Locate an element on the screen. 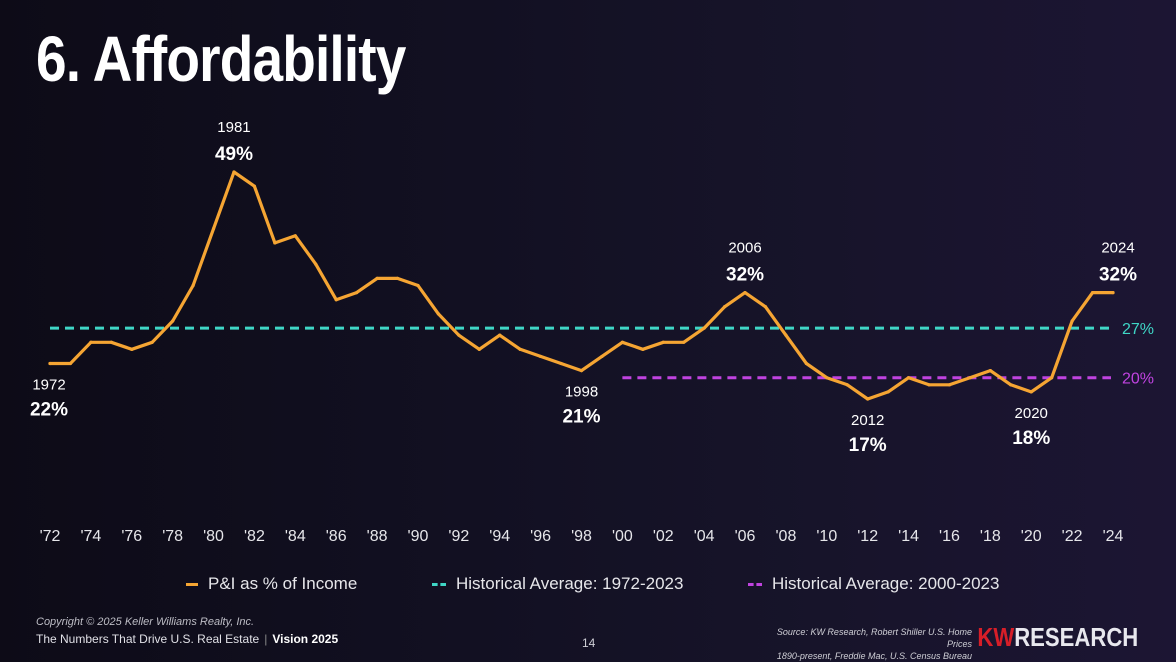 The height and width of the screenshot is (662, 1176). data-point-2001 is located at coordinates (643, 349).